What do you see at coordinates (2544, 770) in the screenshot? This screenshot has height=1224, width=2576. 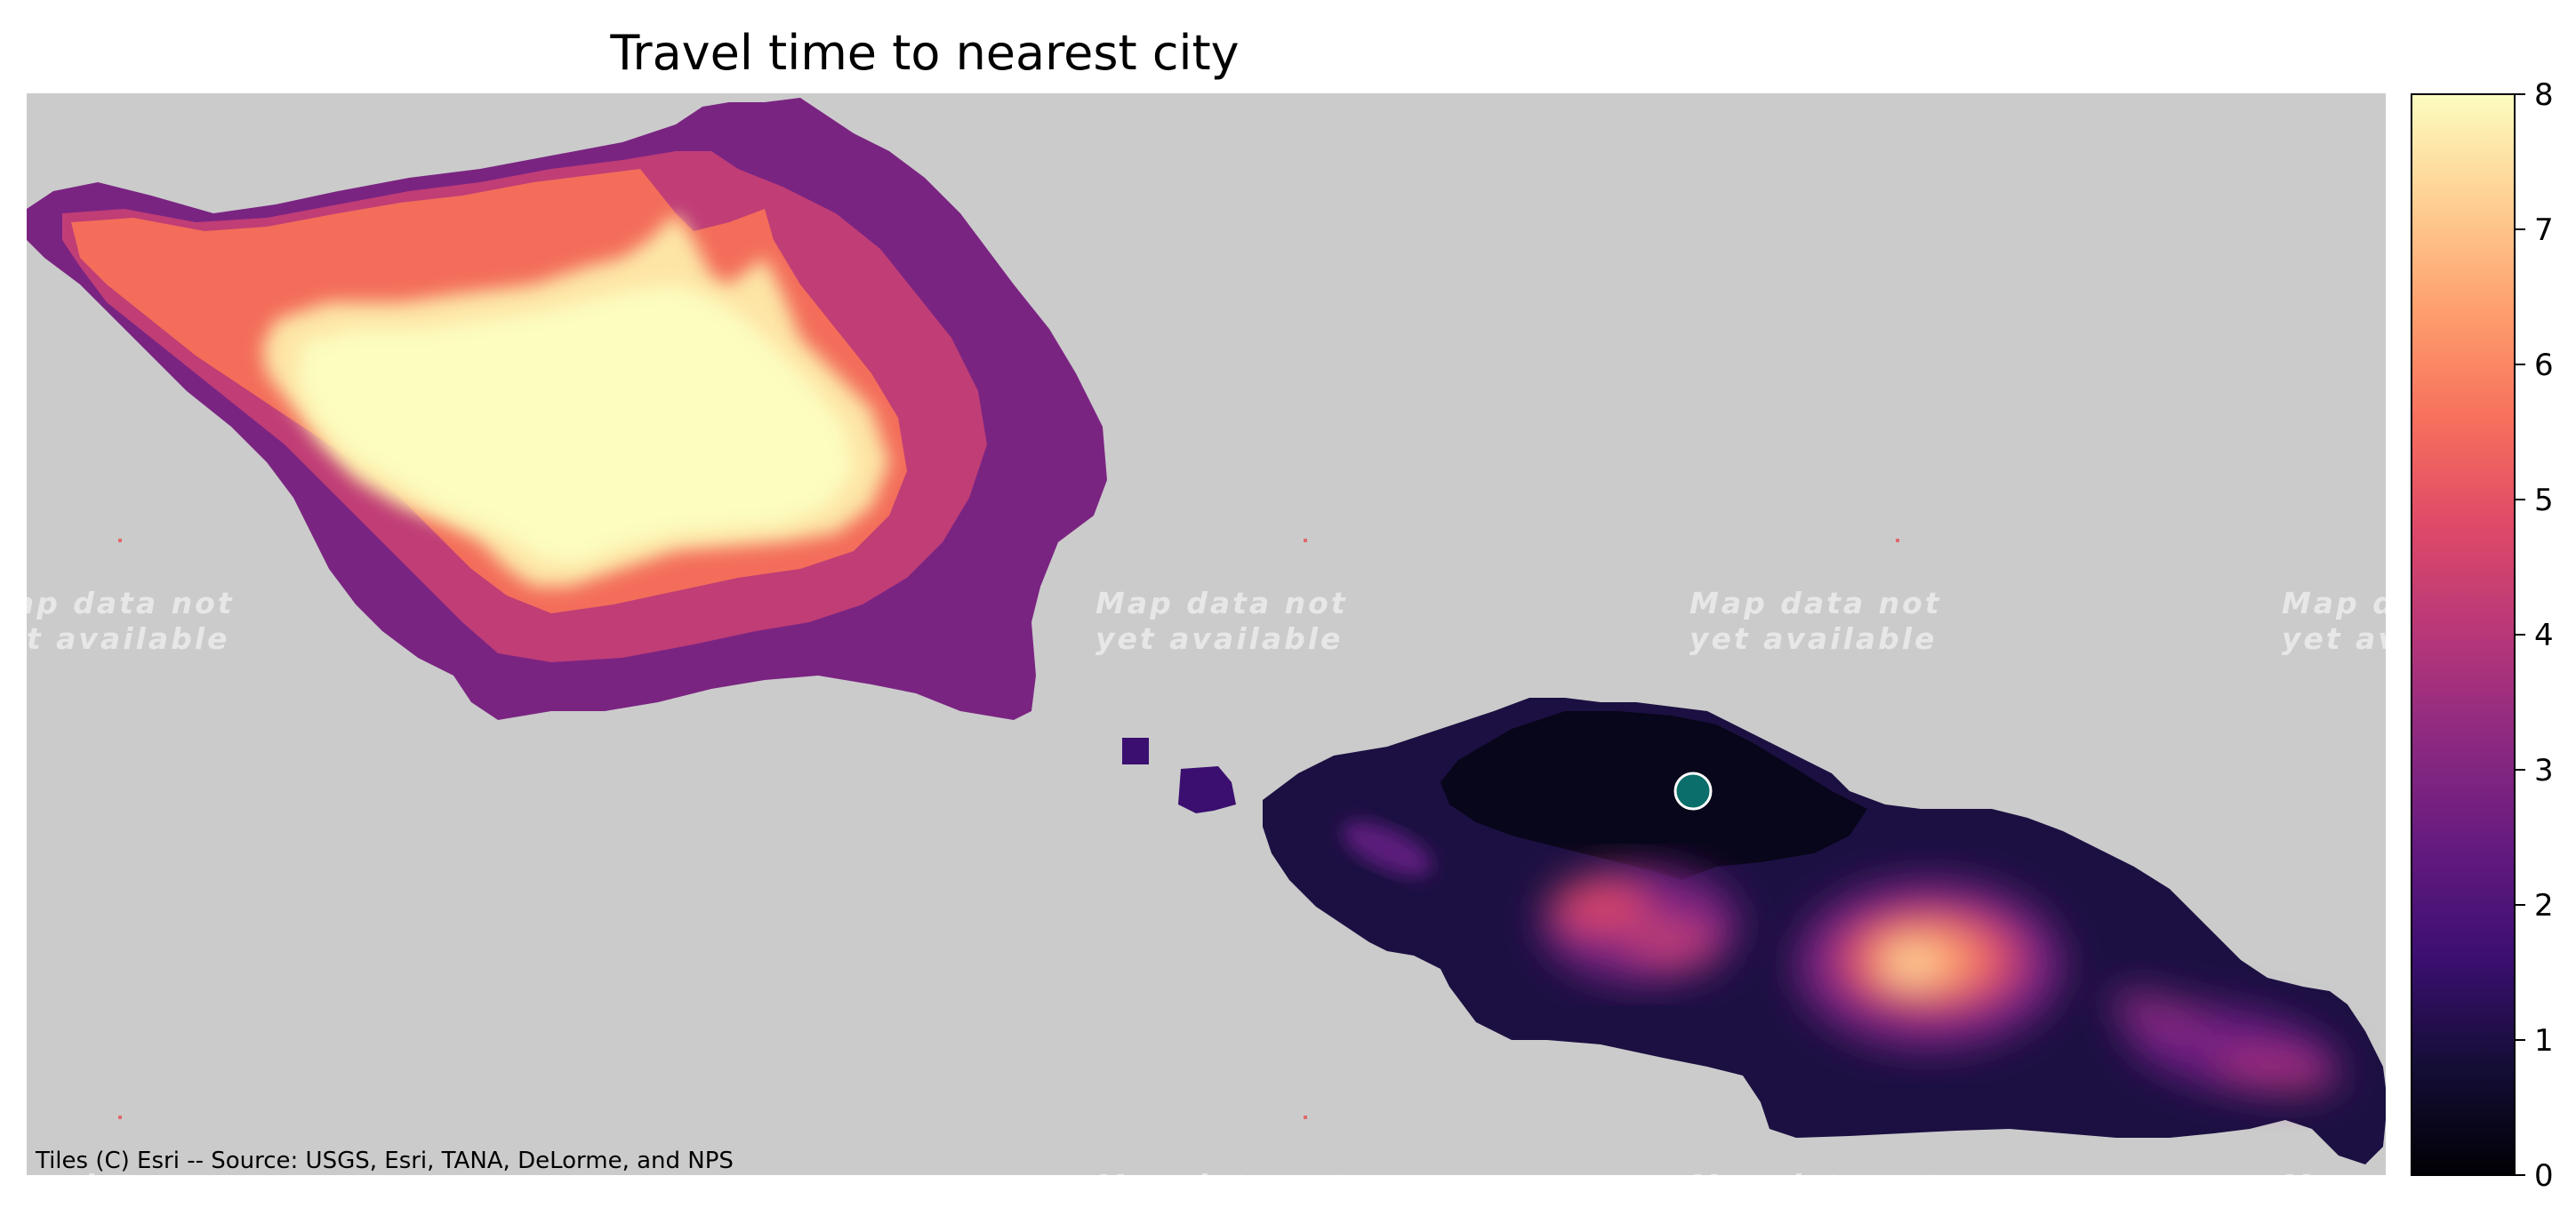 I see `colorbar-tick-label: 3` at bounding box center [2544, 770].